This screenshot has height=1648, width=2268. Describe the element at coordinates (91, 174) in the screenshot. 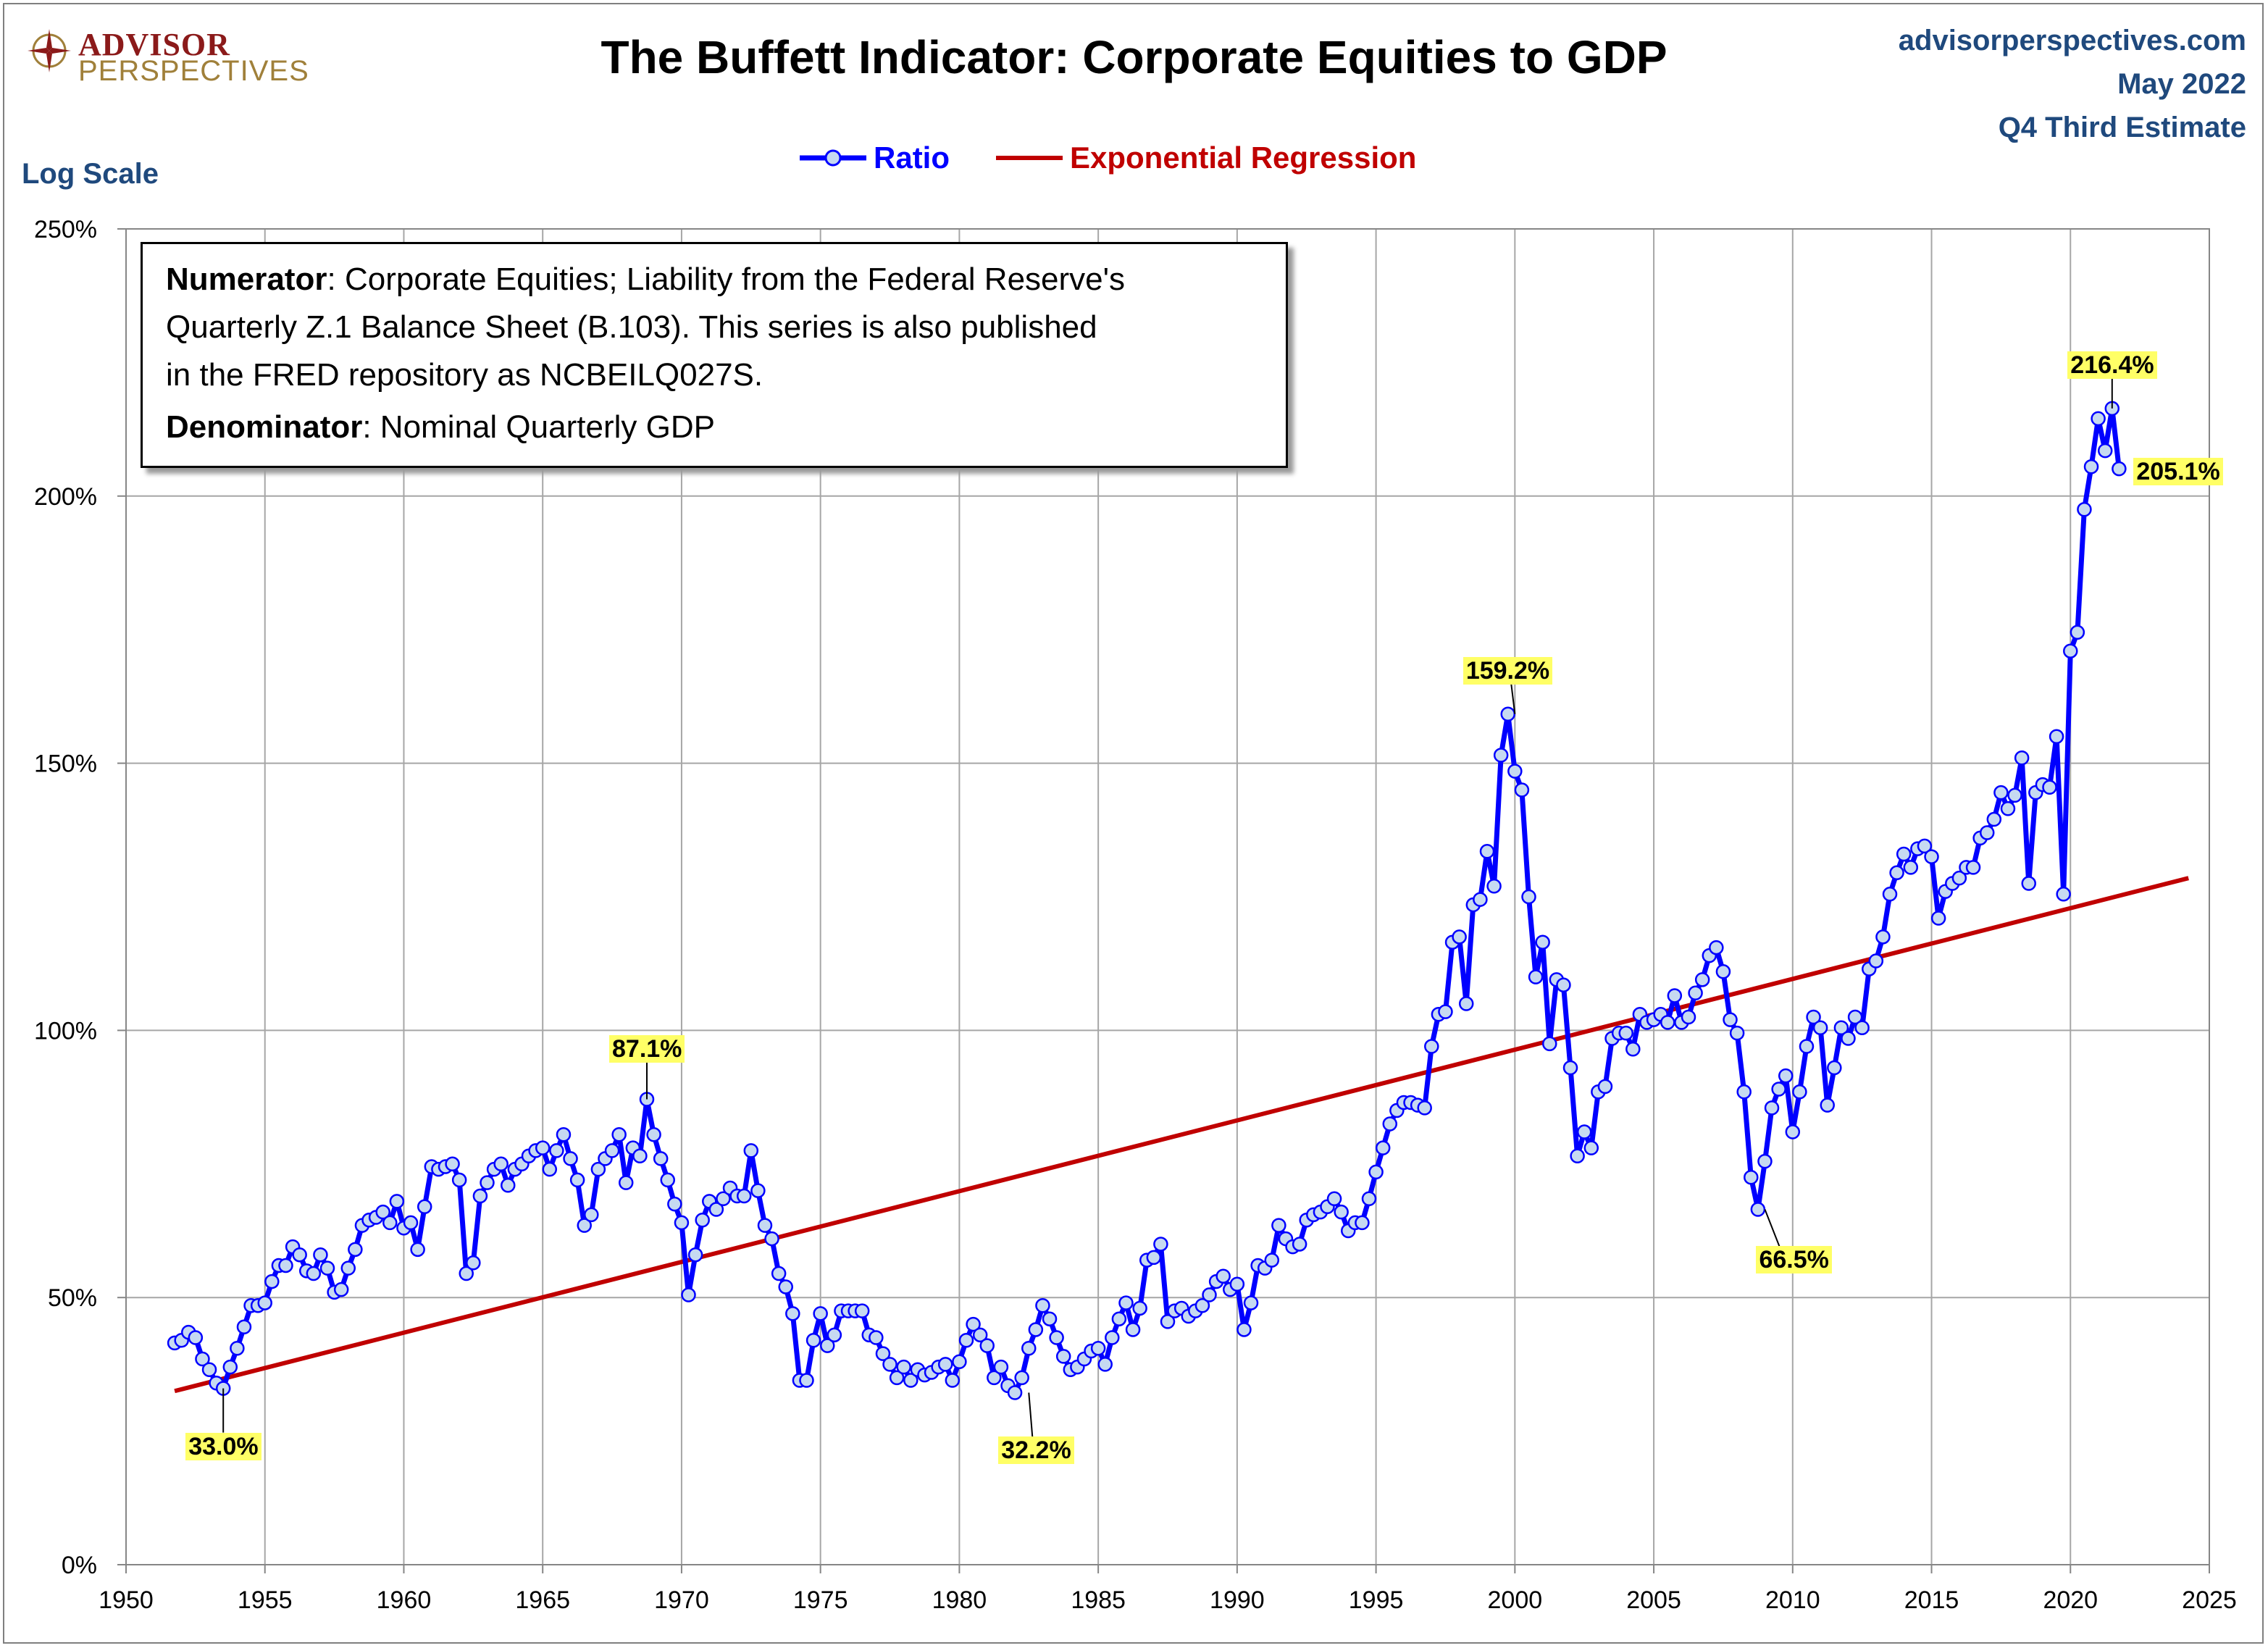

I see `log-scale-label: Log Scale` at that location.